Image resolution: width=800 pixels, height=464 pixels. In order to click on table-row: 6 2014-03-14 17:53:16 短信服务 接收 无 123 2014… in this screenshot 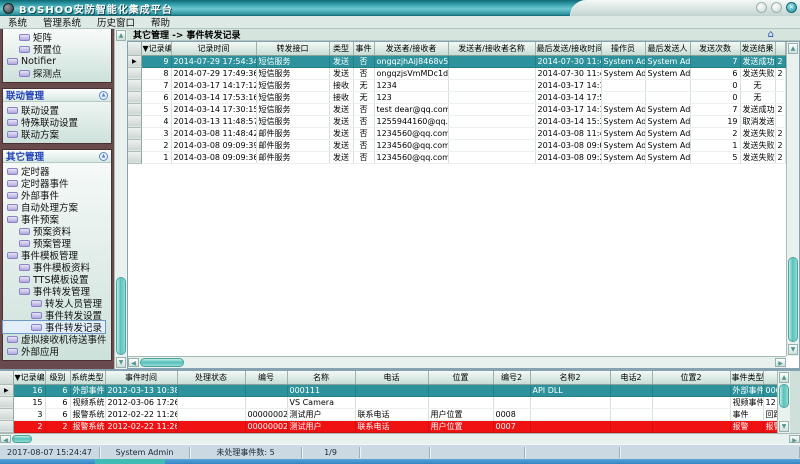, I will do `click(457, 97)`.